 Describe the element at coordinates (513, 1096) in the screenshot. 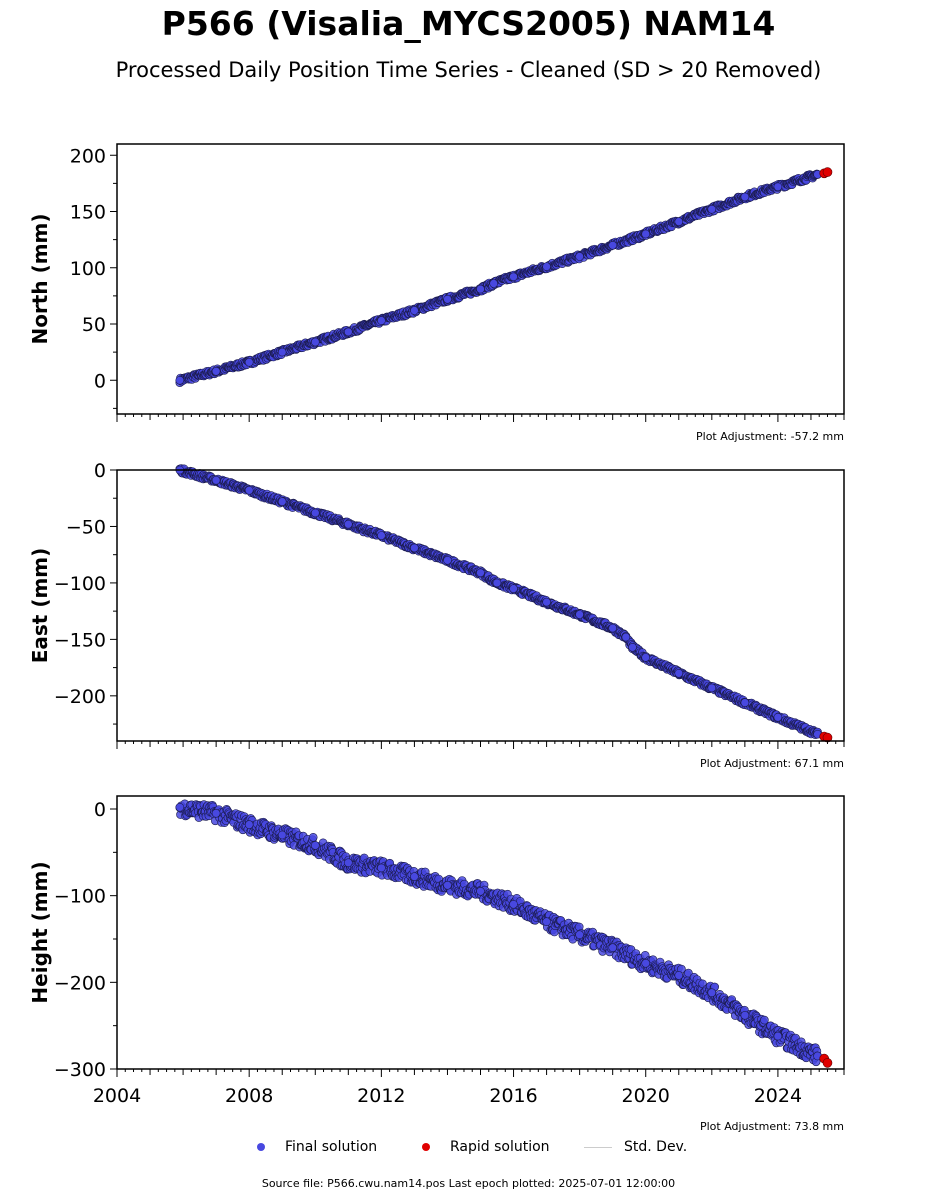

I see `x-tick-label: 2016` at that location.